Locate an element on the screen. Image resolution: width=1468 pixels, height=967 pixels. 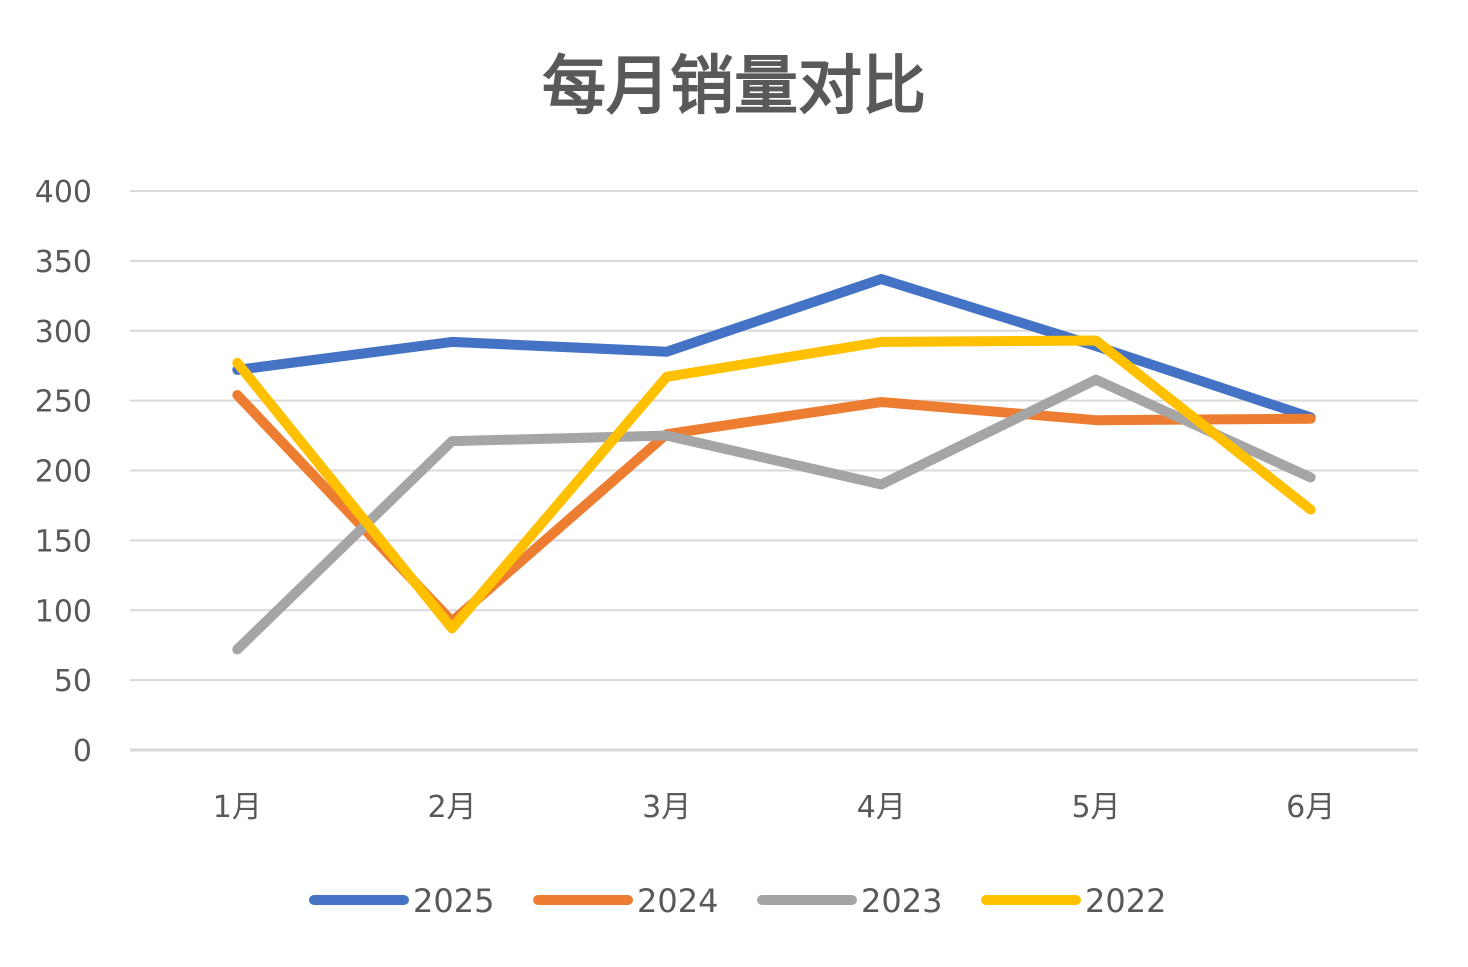
x-tick-label: 4月 is located at coordinates (881, 807).